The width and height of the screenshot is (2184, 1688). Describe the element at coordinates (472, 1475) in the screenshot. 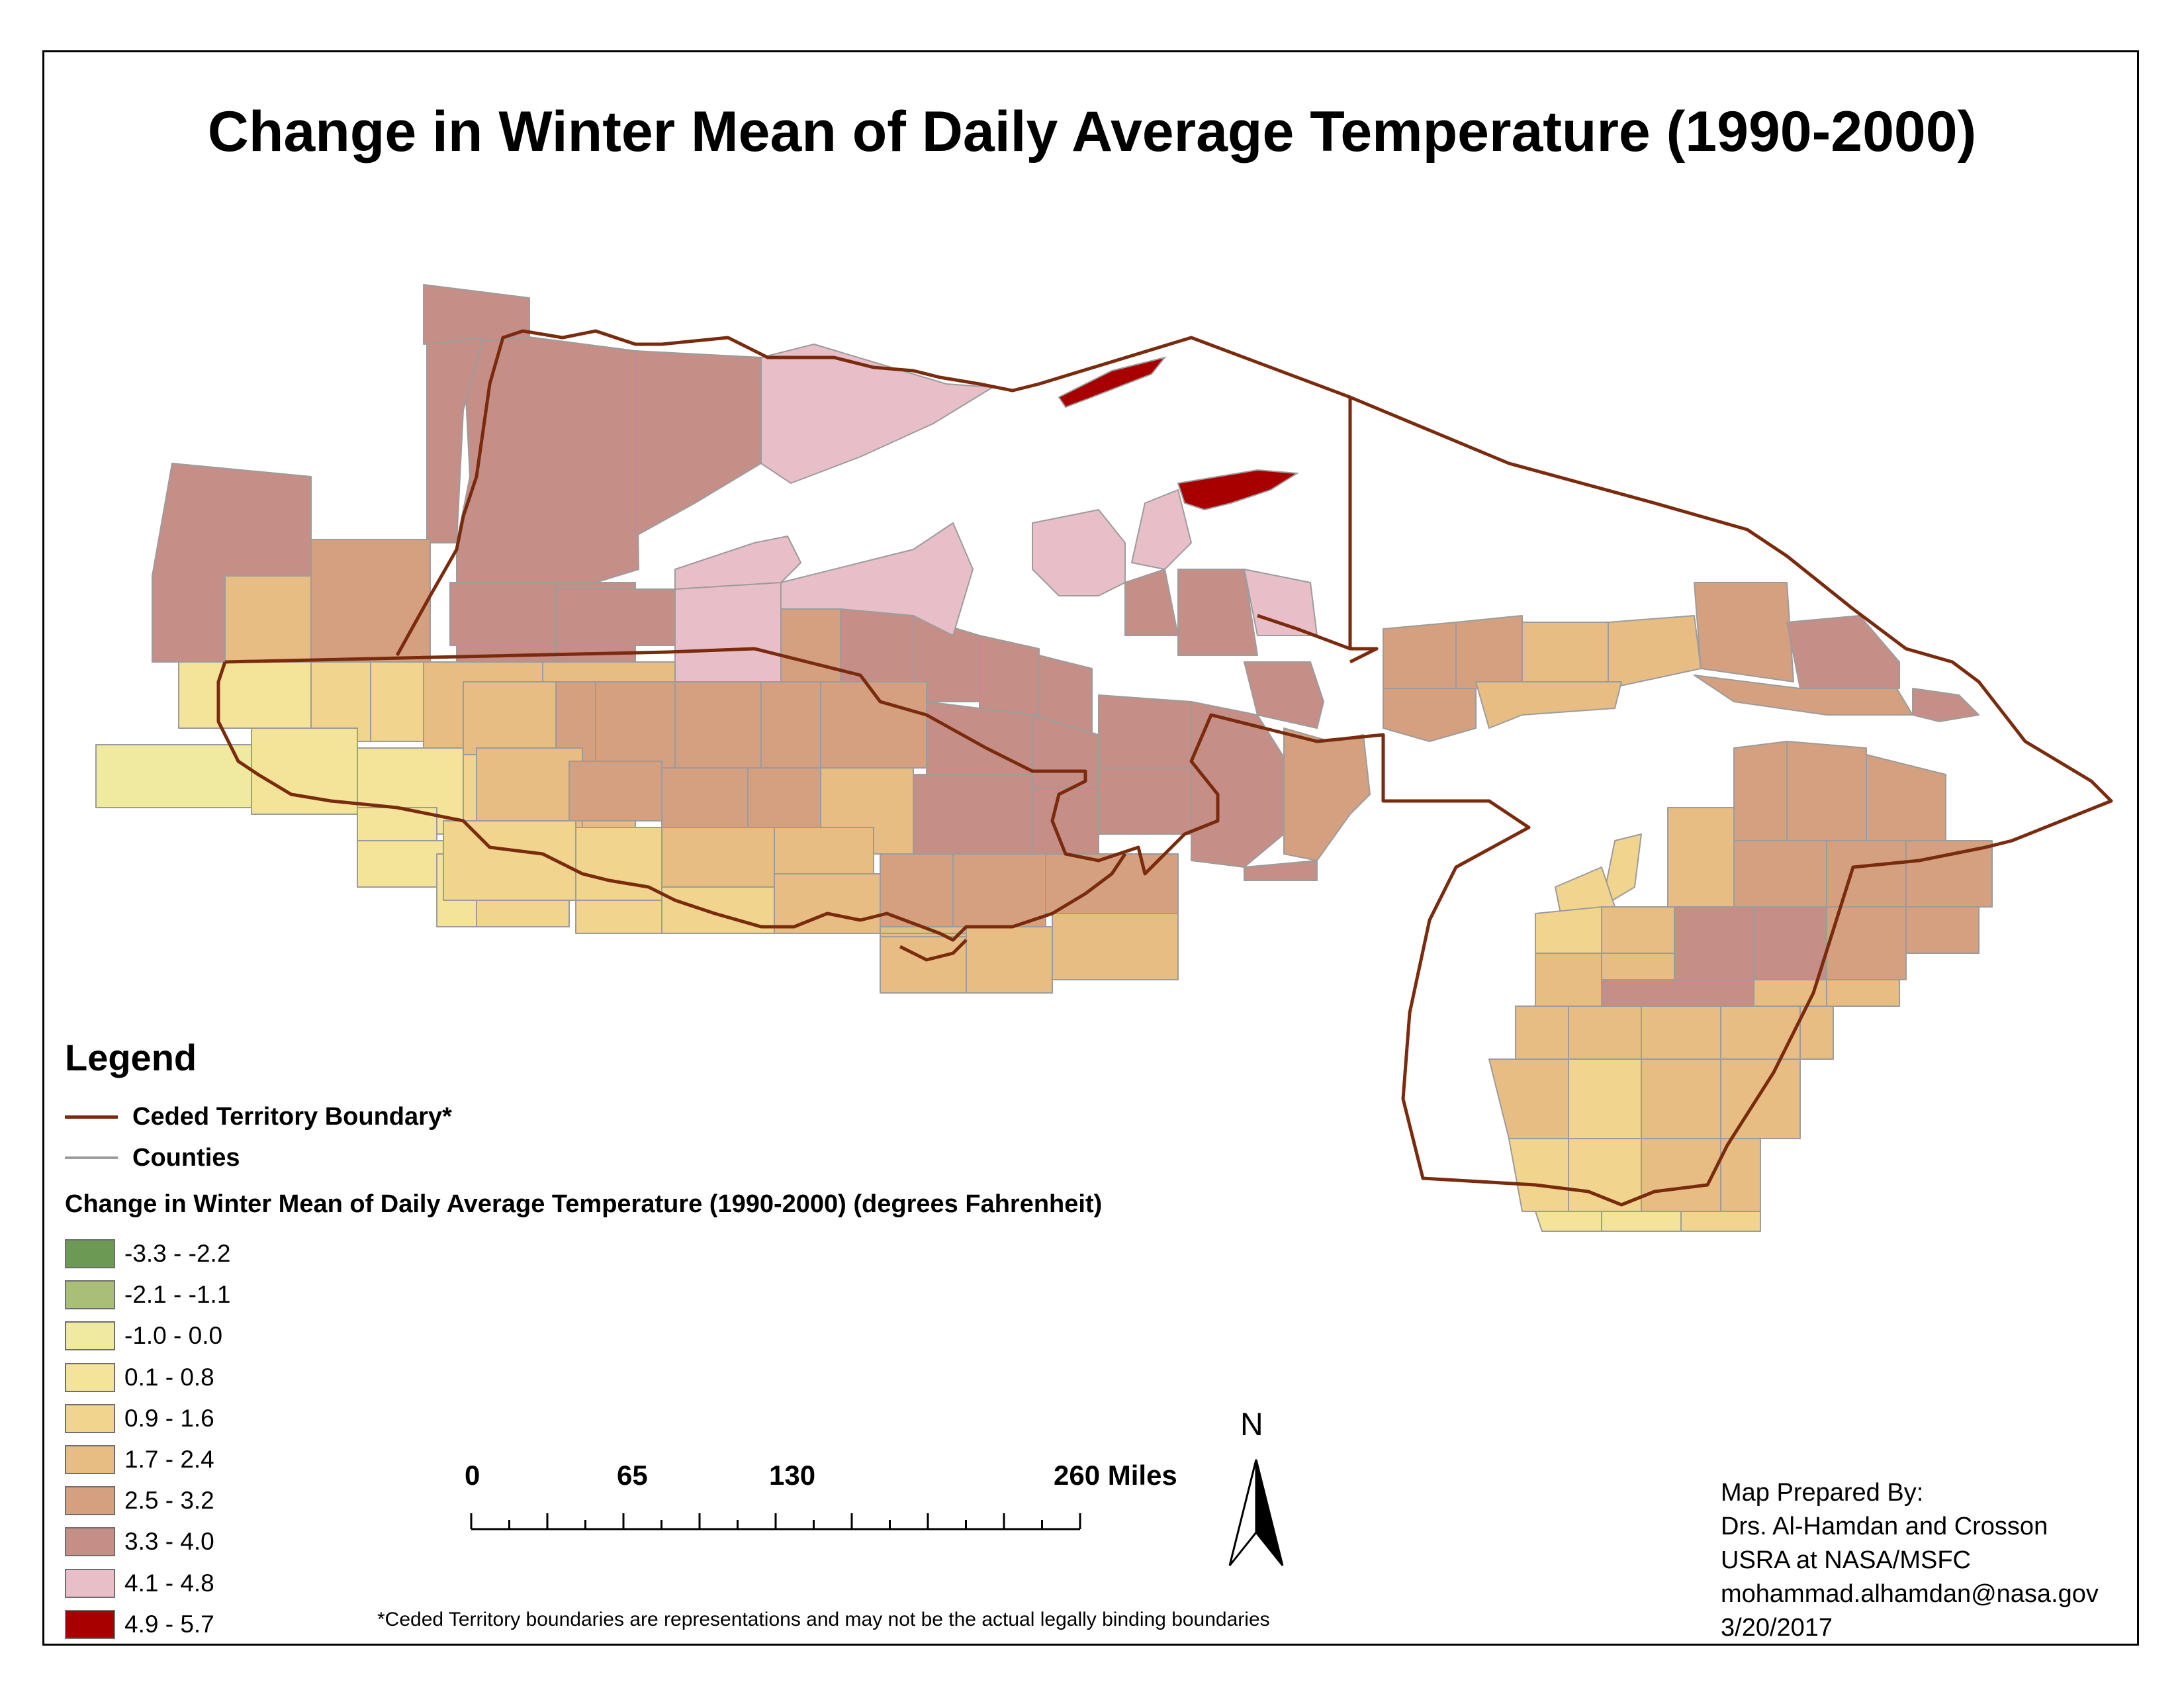

I see `scale-label: 0` at that location.